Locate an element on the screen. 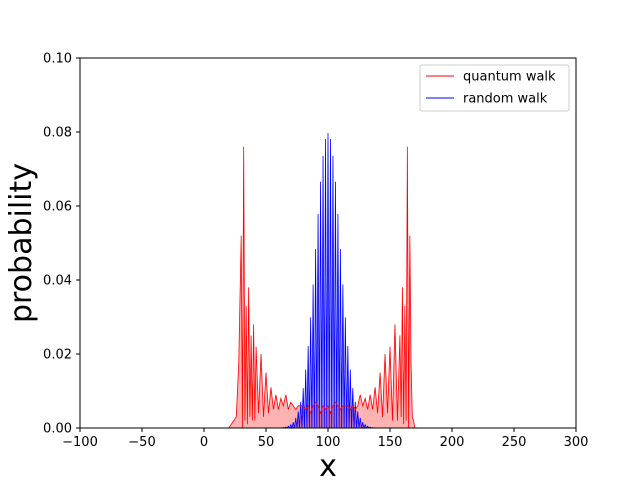  y-axis-title: probability is located at coordinates (21, 243).